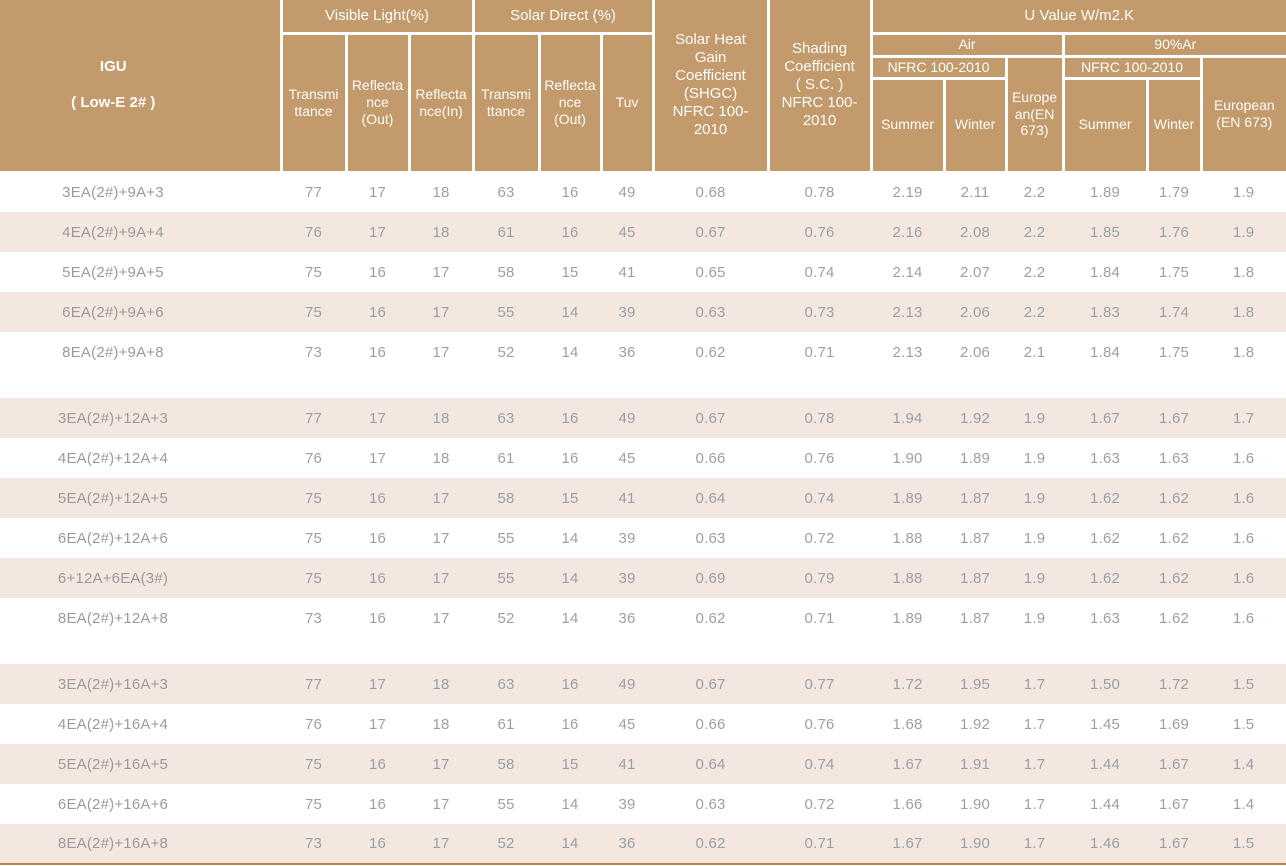 The height and width of the screenshot is (866, 1286). What do you see at coordinates (967, 44) in the screenshot?
I see `air-group-header: Air` at bounding box center [967, 44].